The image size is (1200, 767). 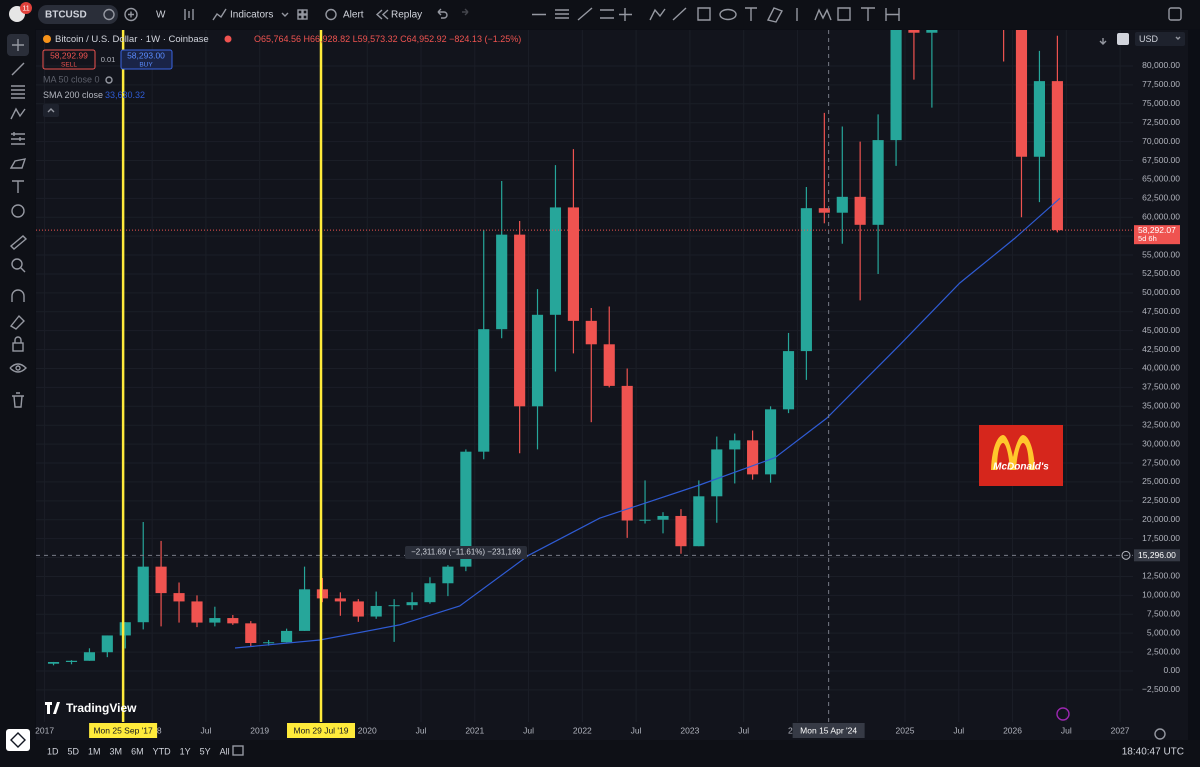 What do you see at coordinates (109, 80) in the screenshot?
I see `visibility-toggle` at bounding box center [109, 80].